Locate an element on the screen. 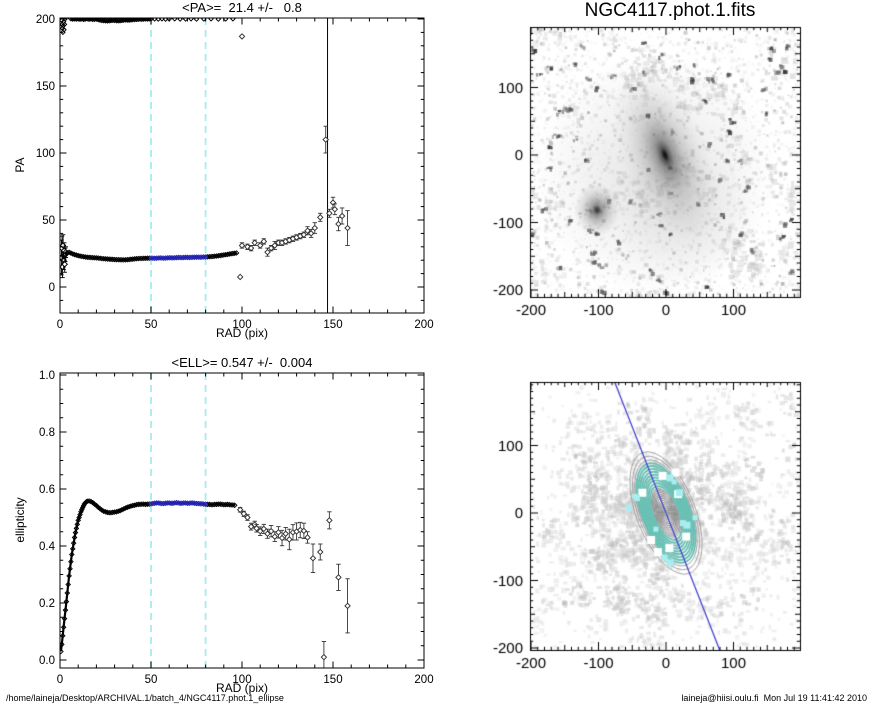  pa-yaxis-label: PA is located at coordinates (20, 165).